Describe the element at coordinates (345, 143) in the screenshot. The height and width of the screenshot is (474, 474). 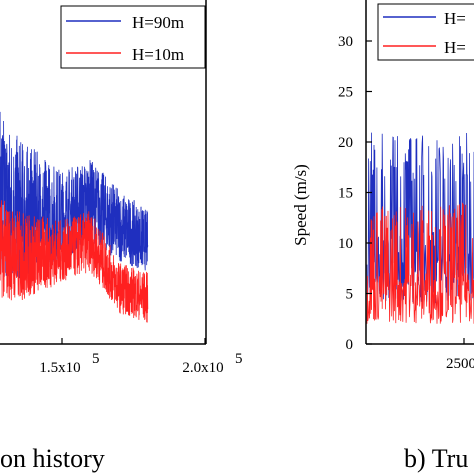
I see `right-y-tick-label: 20` at that location.